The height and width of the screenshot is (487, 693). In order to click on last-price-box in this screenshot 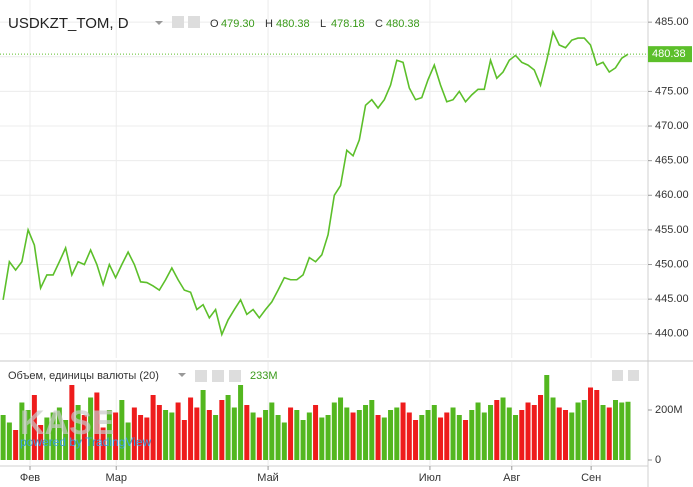, I will do `click(670, 54)`.